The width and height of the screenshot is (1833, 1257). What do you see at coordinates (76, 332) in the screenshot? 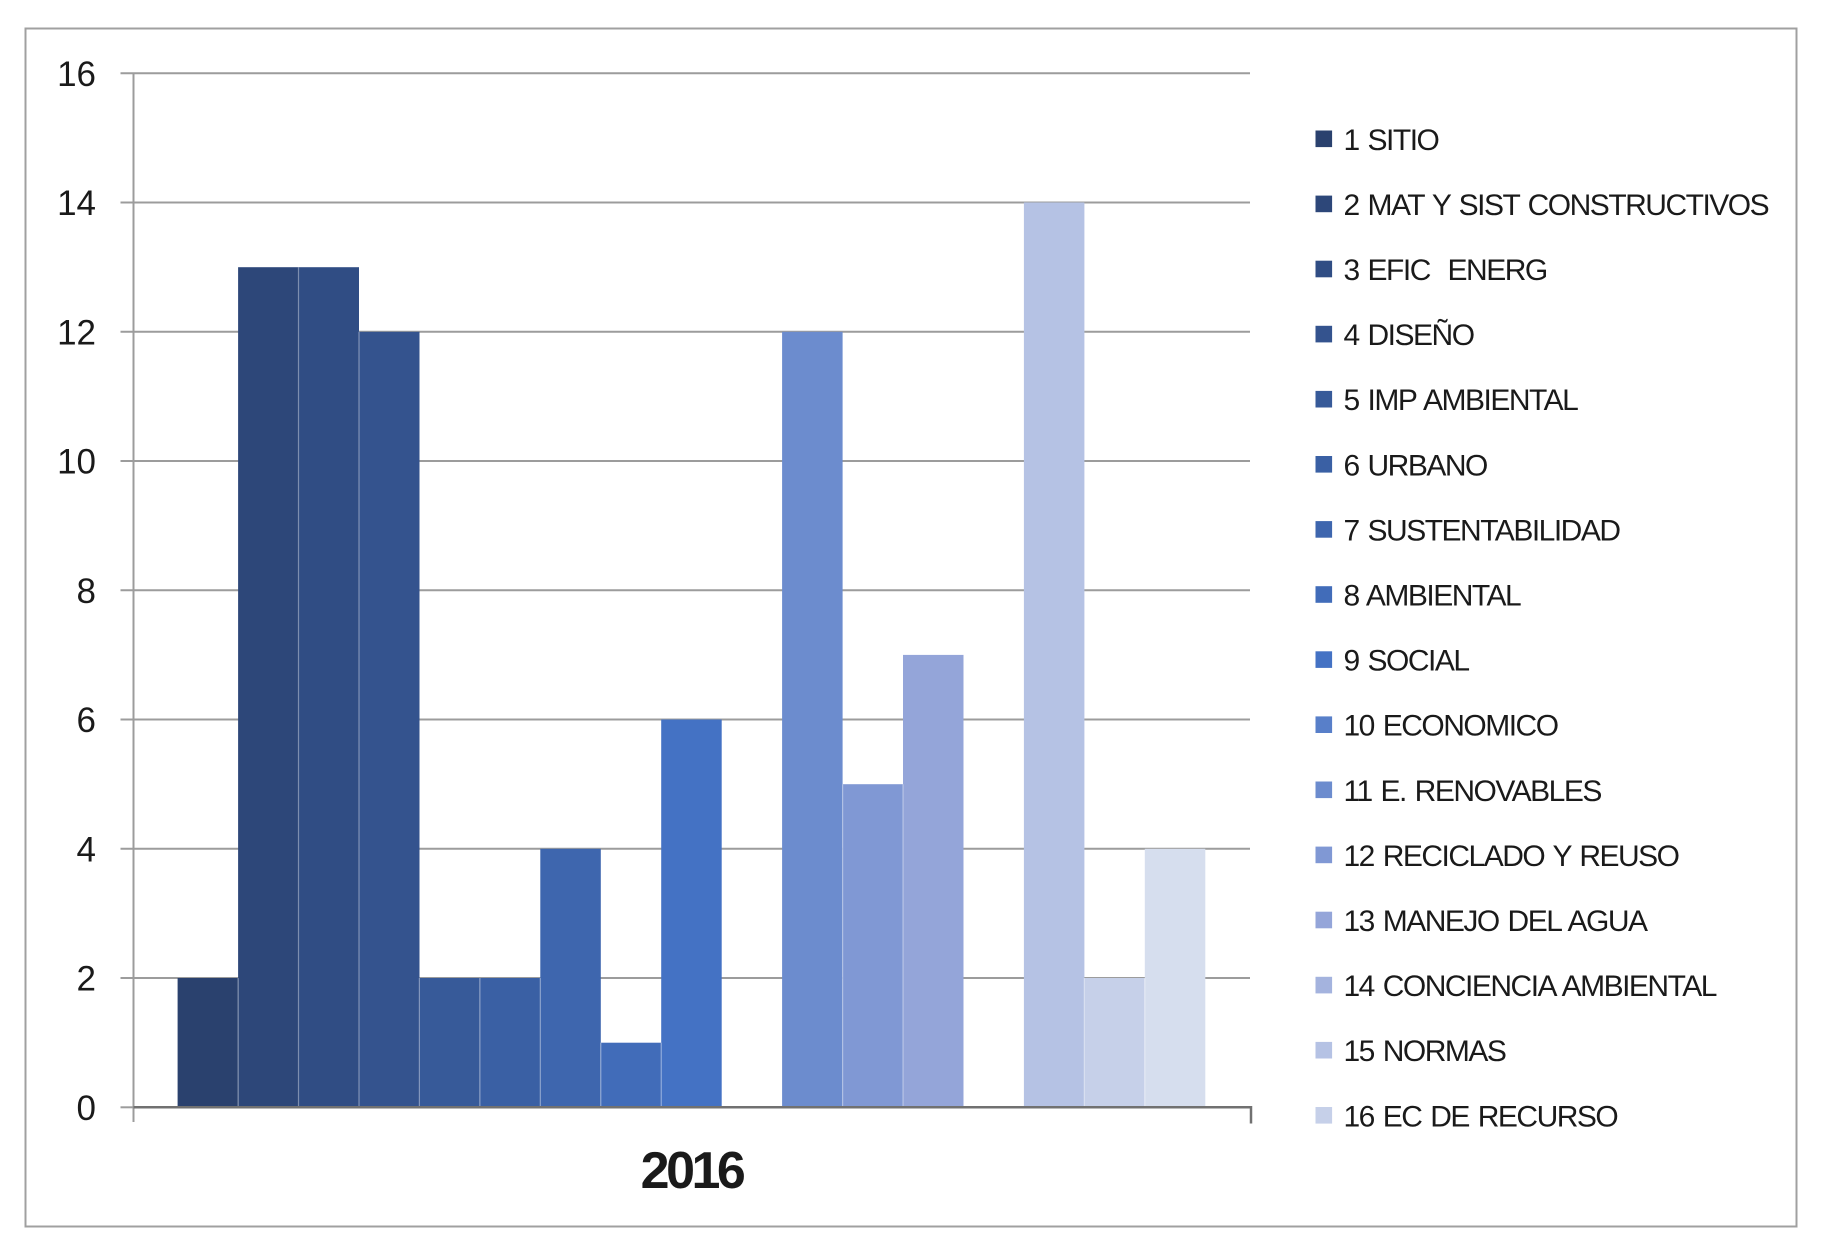
I see `svg-text: 12` at bounding box center [76, 332].